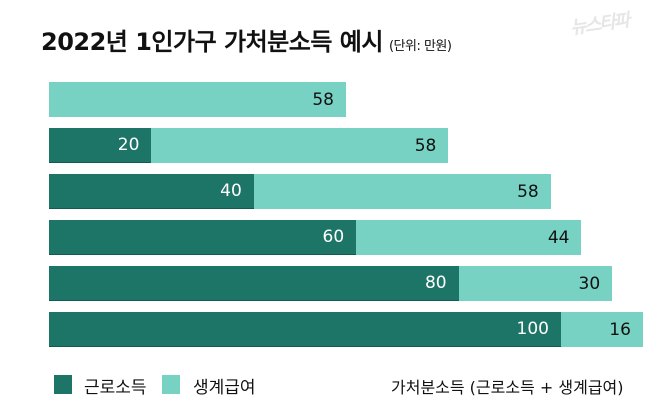  I want to click on bar-segment-livelihood-benefit: 30, so click(535, 283).